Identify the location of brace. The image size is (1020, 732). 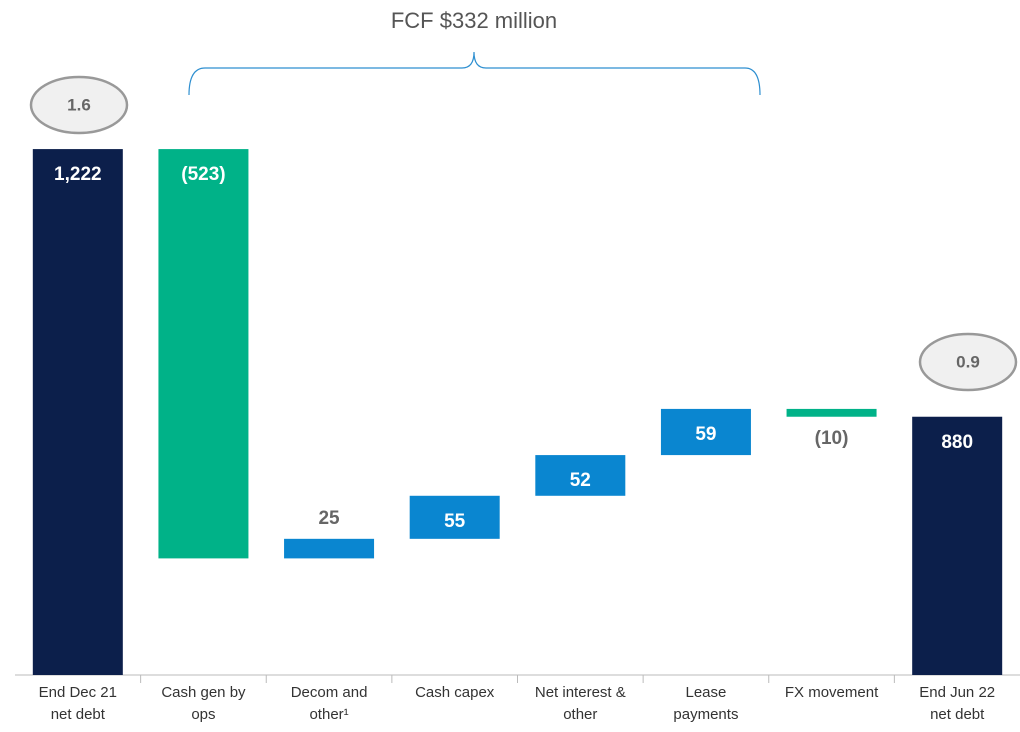
(474, 73).